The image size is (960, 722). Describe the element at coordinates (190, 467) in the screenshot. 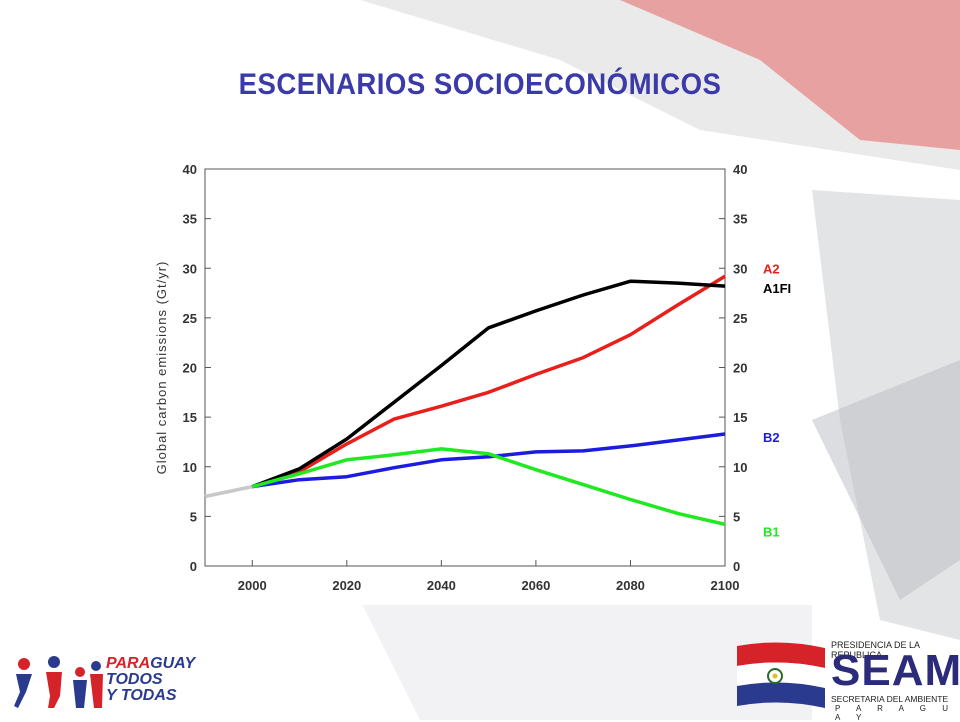

I see `y-tick-label-left: 10` at that location.